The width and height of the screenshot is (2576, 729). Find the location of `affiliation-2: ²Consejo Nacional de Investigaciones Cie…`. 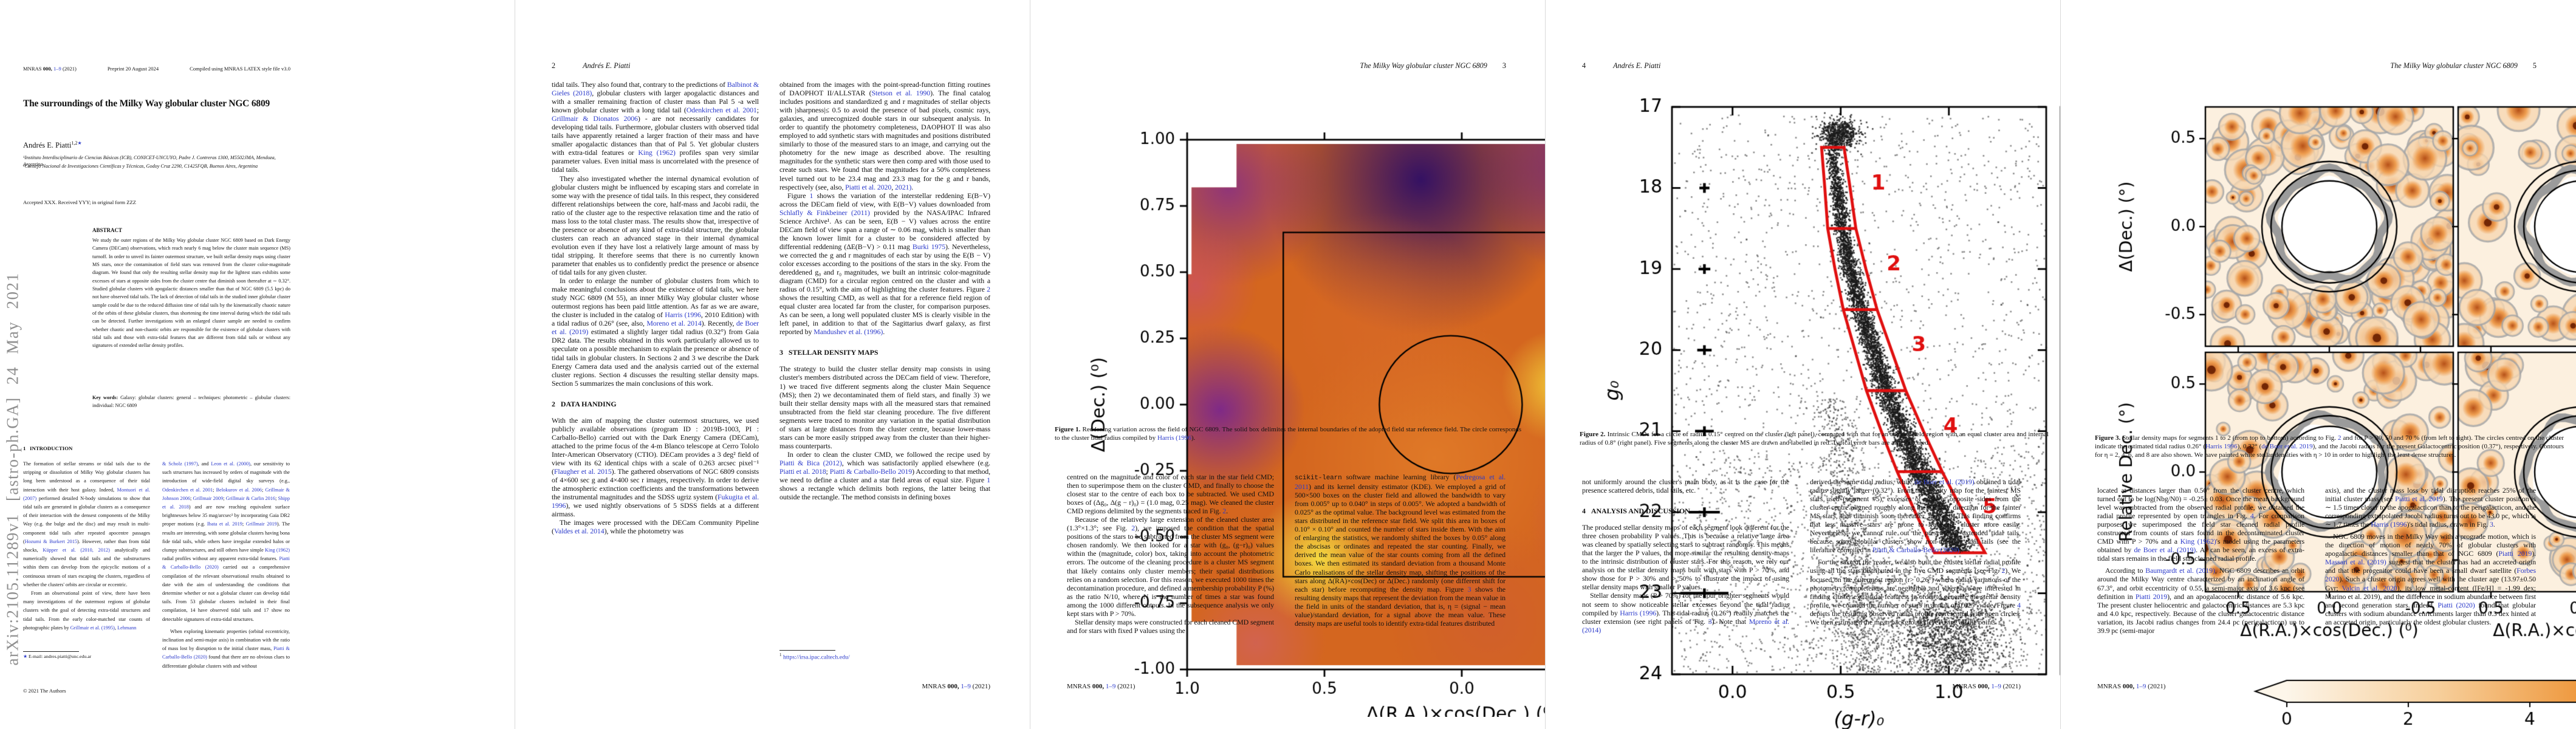

affiliation-2: ²Consejo Nacional de Investigaciones Cie… is located at coordinates (140, 166).